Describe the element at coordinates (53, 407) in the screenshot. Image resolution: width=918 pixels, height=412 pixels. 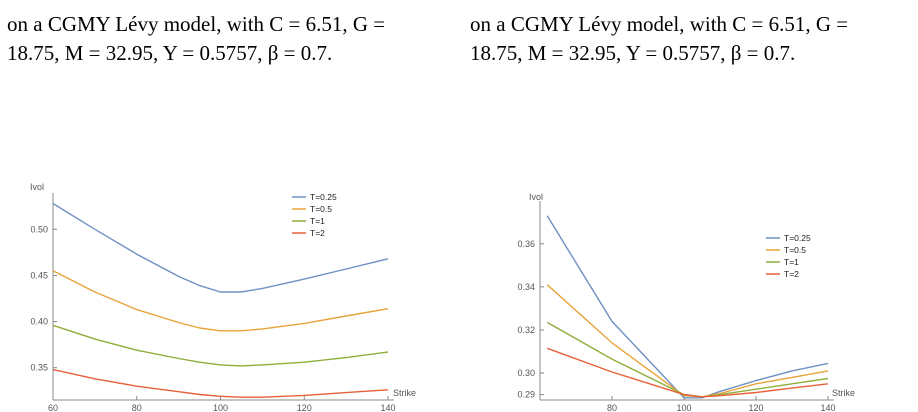
I see `x-tick-label: 60` at that location.